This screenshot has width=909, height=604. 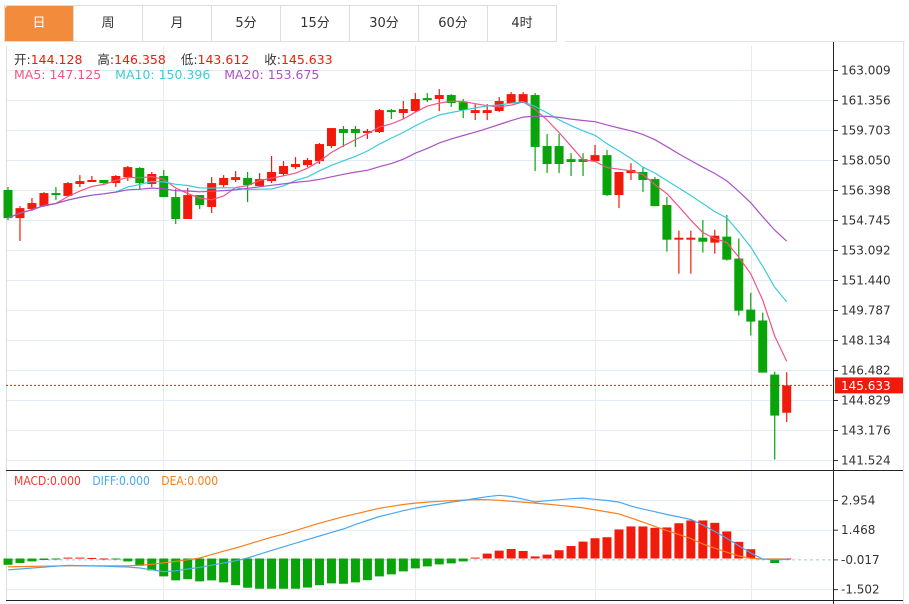 I want to click on ma20-value: MA20: 153.675, so click(x=272, y=74).